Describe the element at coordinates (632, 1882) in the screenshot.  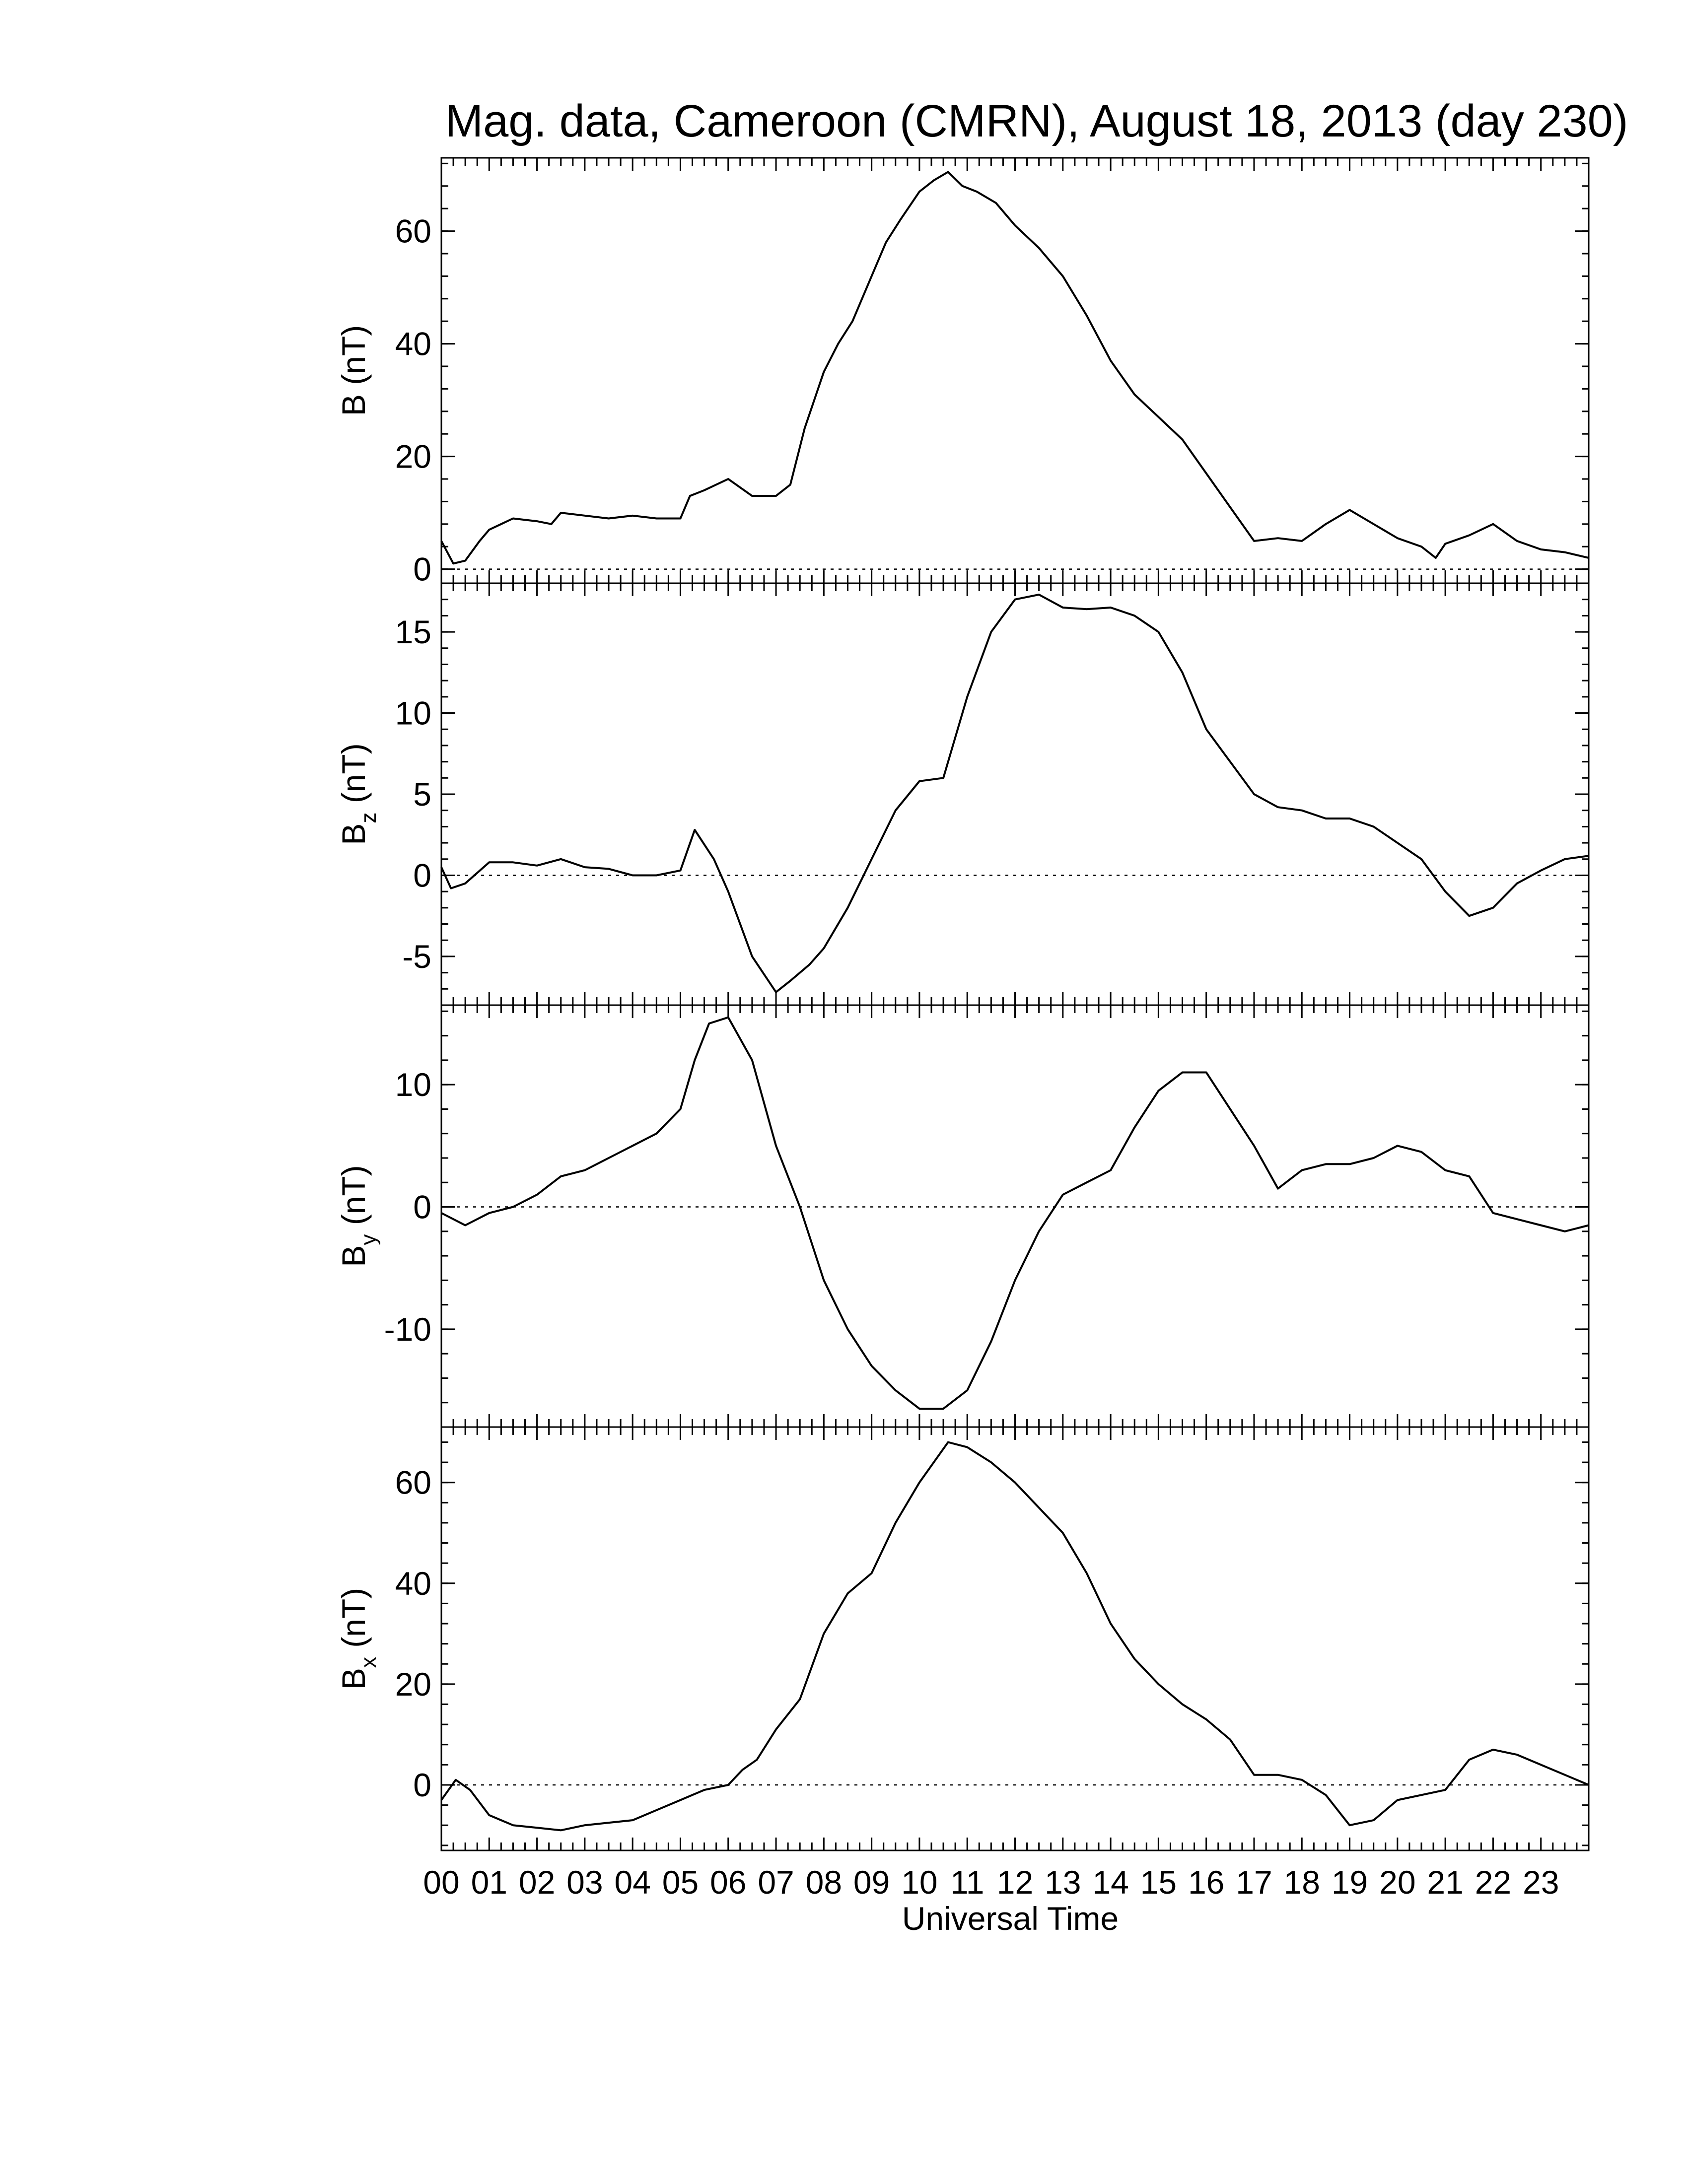
I see `x-tick-label: 04` at that location.